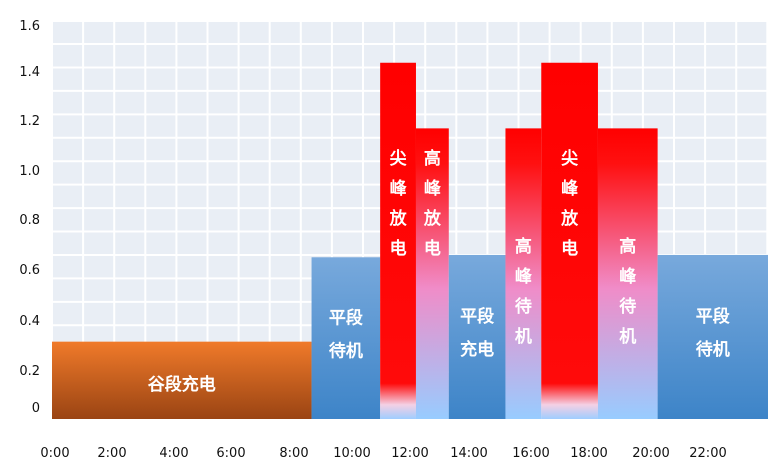  I want to click on x-tick-label: 6:00, so click(230, 453).